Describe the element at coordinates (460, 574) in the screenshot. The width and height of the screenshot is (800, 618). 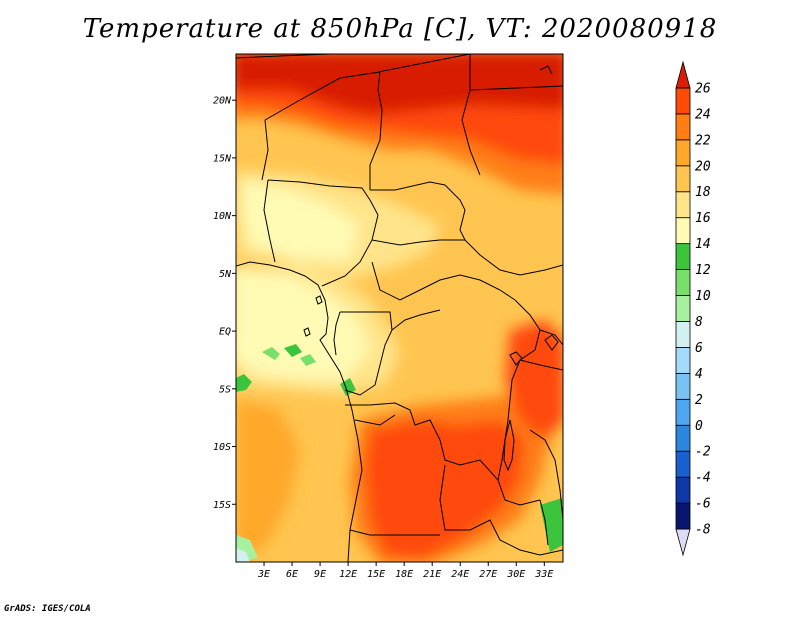
I see `lon-tick-label: 24E` at that location.